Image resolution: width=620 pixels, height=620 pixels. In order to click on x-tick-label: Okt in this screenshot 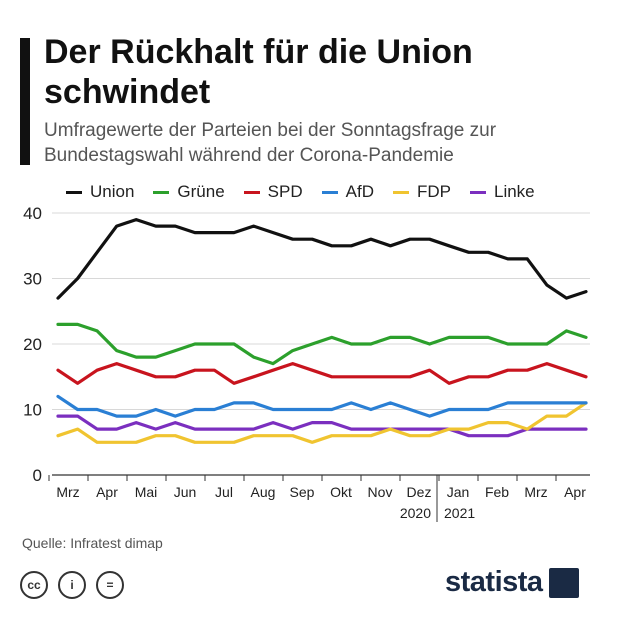, I will do `click(341, 492)`.